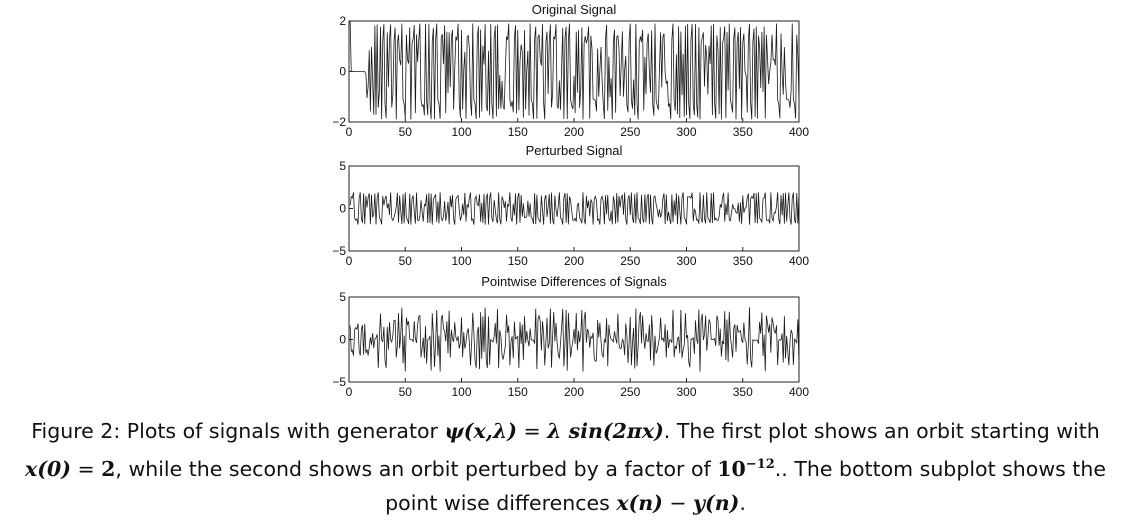 Image resolution: width=1131 pixels, height=520 pixels. I want to click on y-tick-label: −2, so click(339, 122).